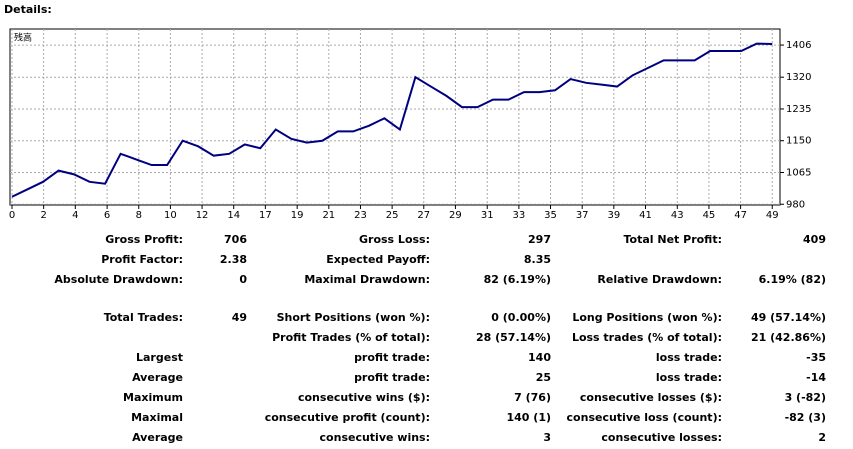 The height and width of the screenshot is (449, 853). I want to click on x-tick-label: 6, so click(107, 215).